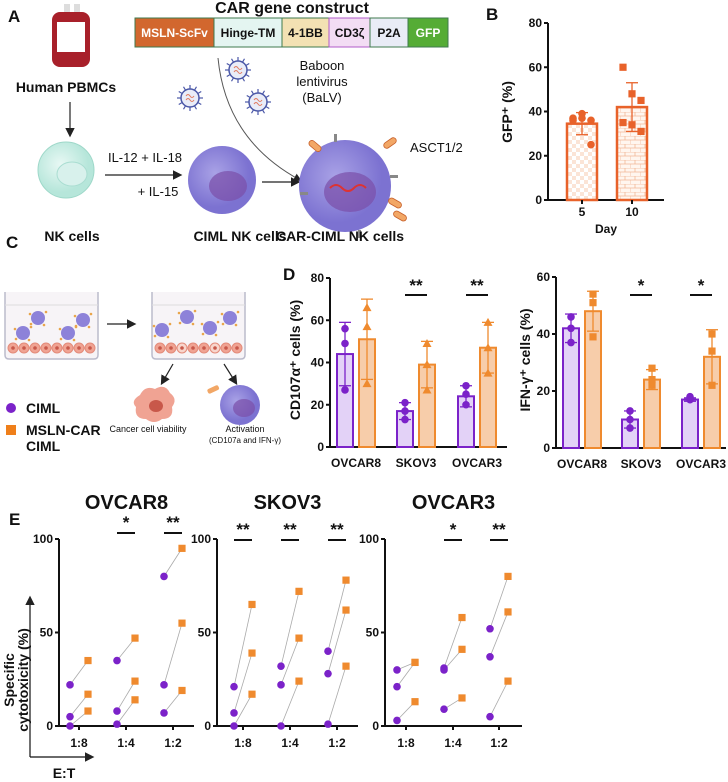 Image resolution: width=728 pixels, height=782 pixels. Describe the element at coordinates (244, 429) in the screenshot. I see `activation-label: Activation` at that location.